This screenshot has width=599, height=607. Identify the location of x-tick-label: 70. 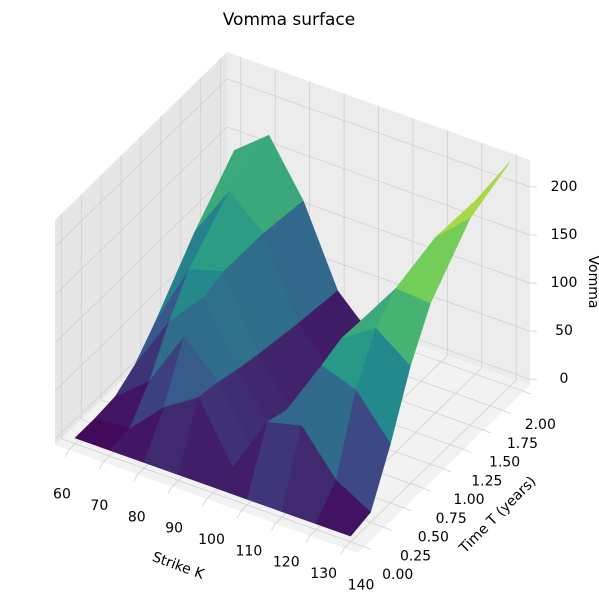
(99, 506).